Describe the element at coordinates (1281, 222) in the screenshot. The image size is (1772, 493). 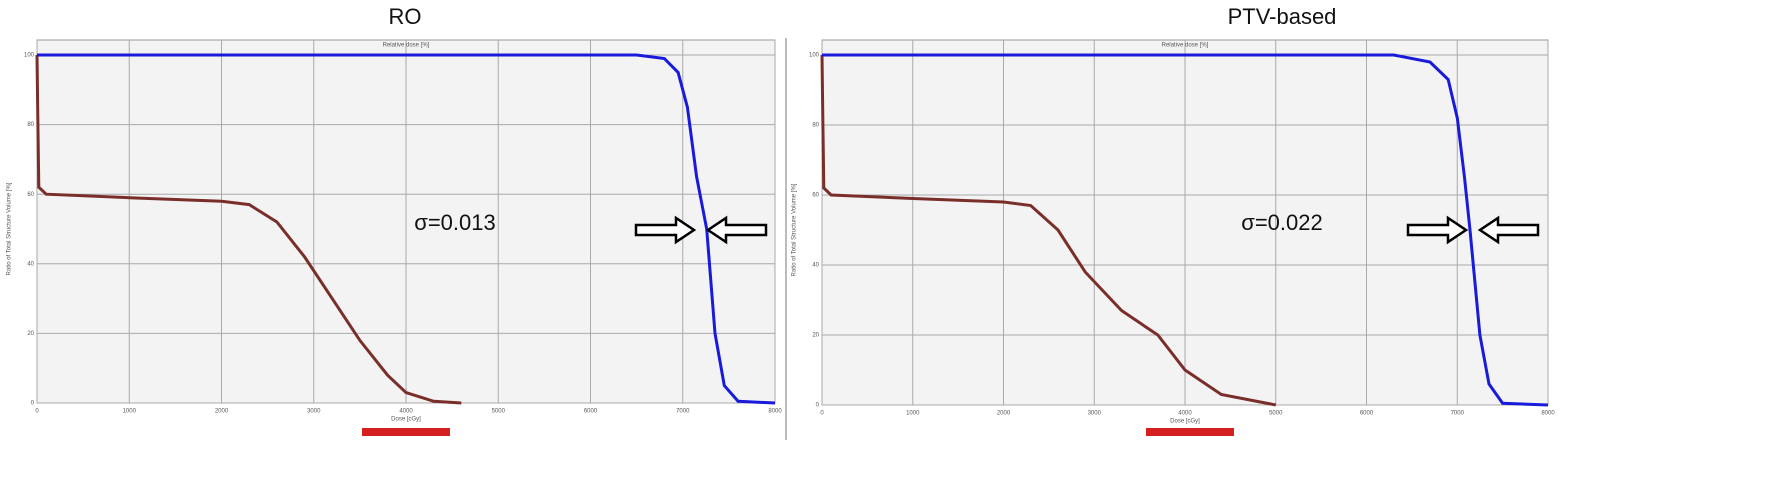
I see `annotation: σ=0.022` at that location.